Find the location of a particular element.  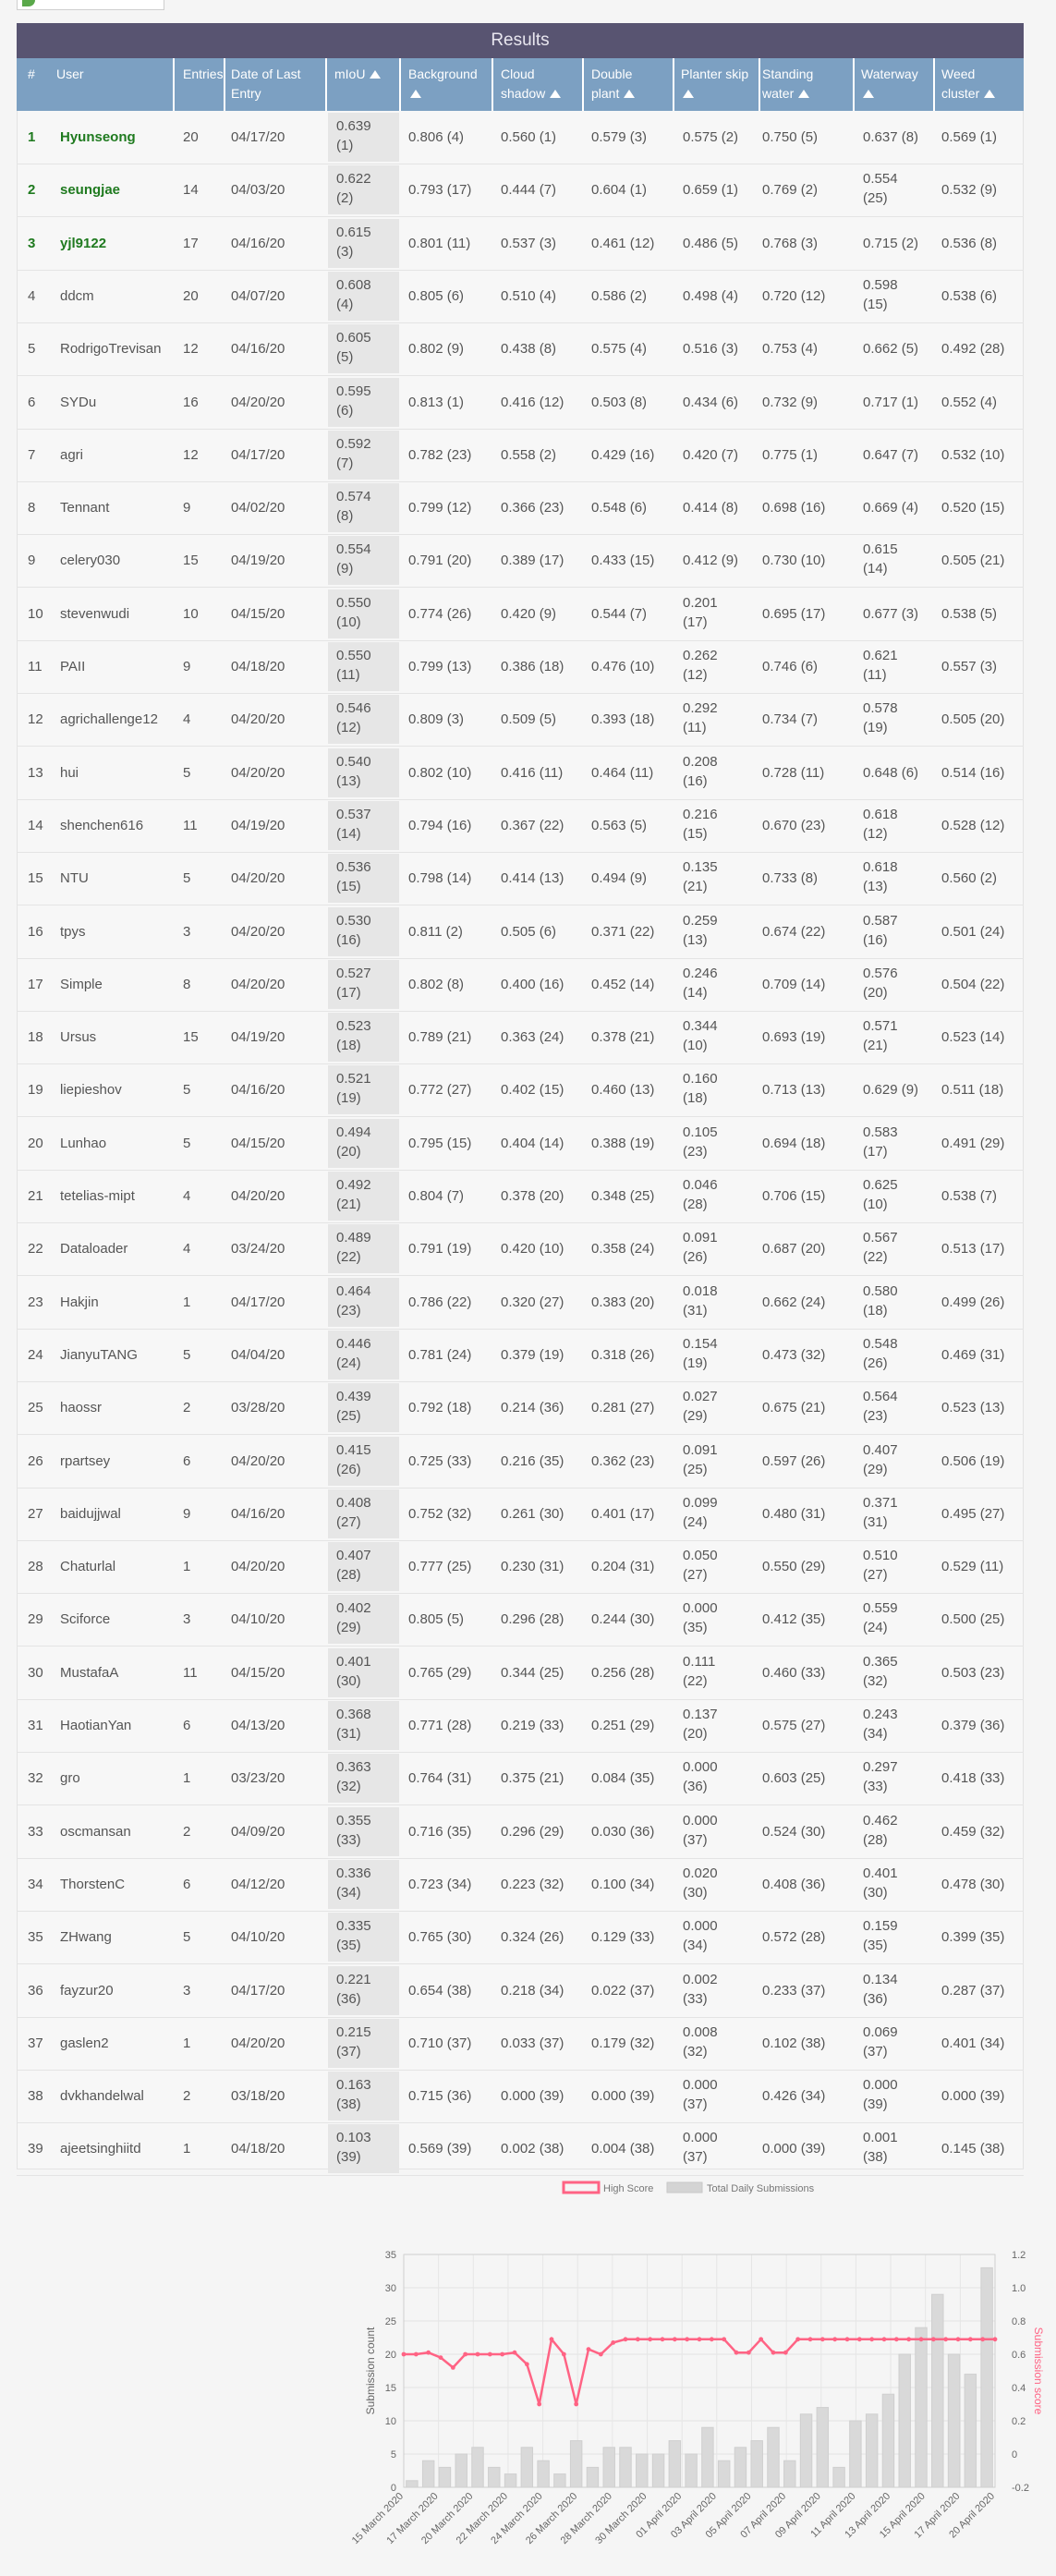

cell-user: Chaturlal is located at coordinates (88, 1567).